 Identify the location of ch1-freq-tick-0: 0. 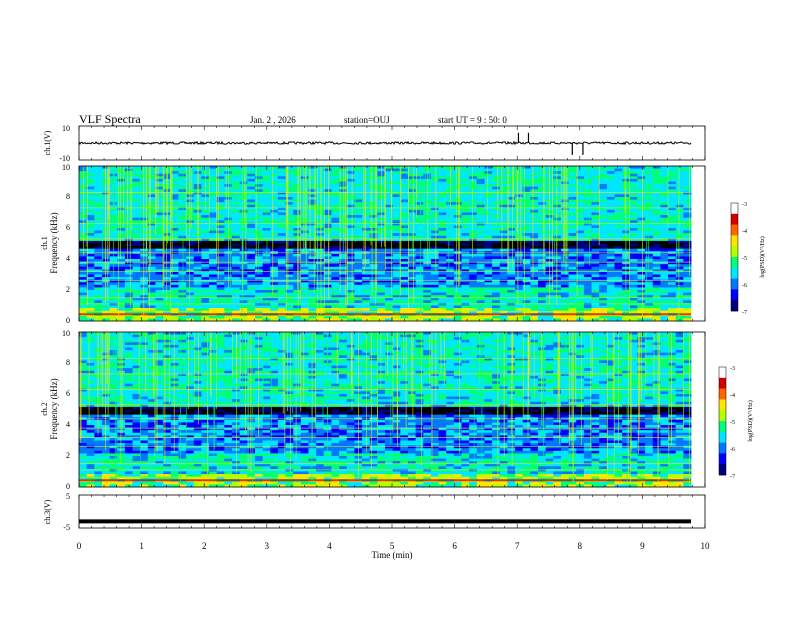
(68, 320).